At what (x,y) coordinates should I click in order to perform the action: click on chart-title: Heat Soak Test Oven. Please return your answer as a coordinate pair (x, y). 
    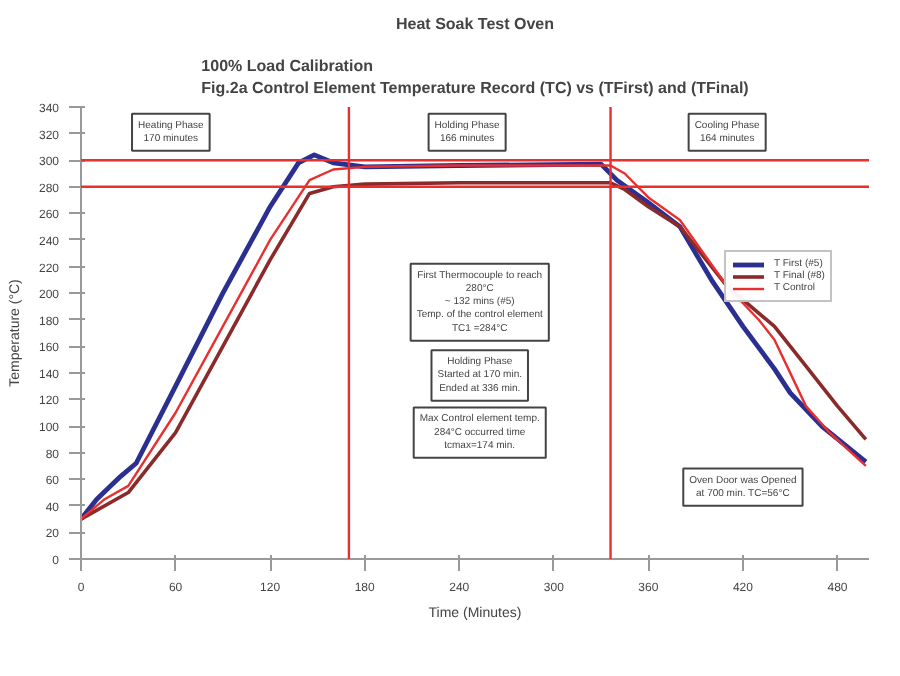
    Looking at the image, I should click on (475, 24).